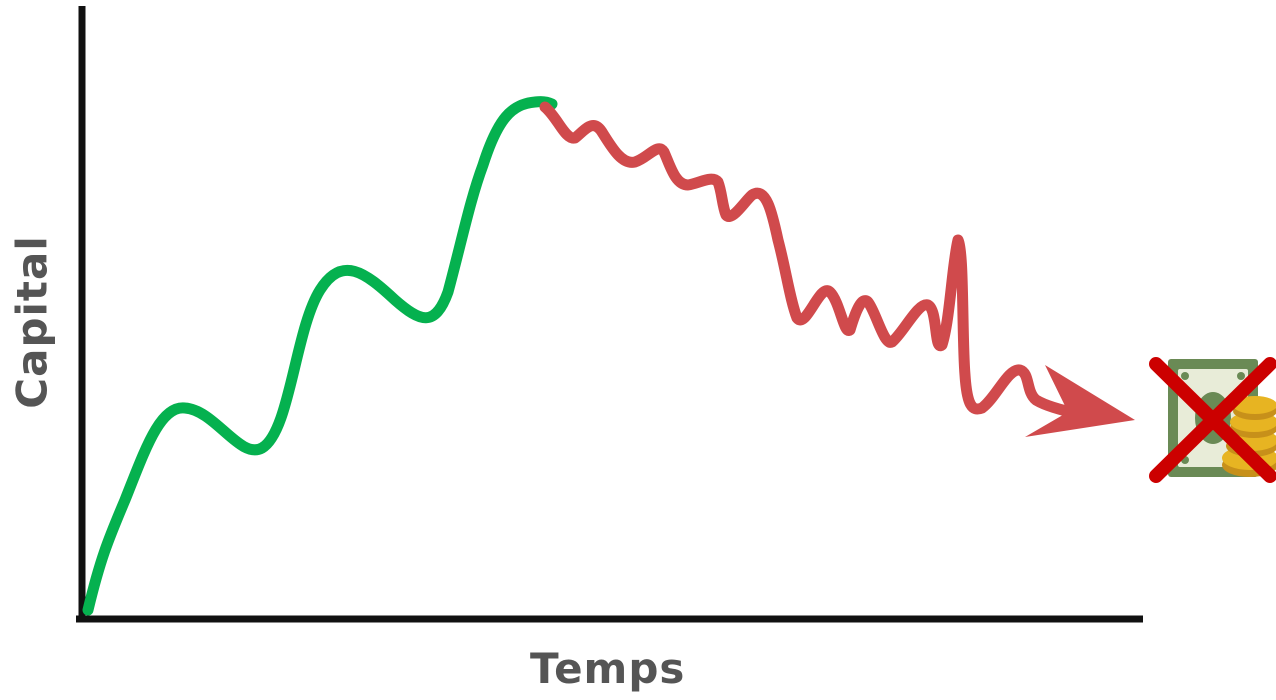 This screenshot has width=1276, height=700. Describe the element at coordinates (608, 668) in the screenshot. I see `x-axis-label: Temps` at that location.